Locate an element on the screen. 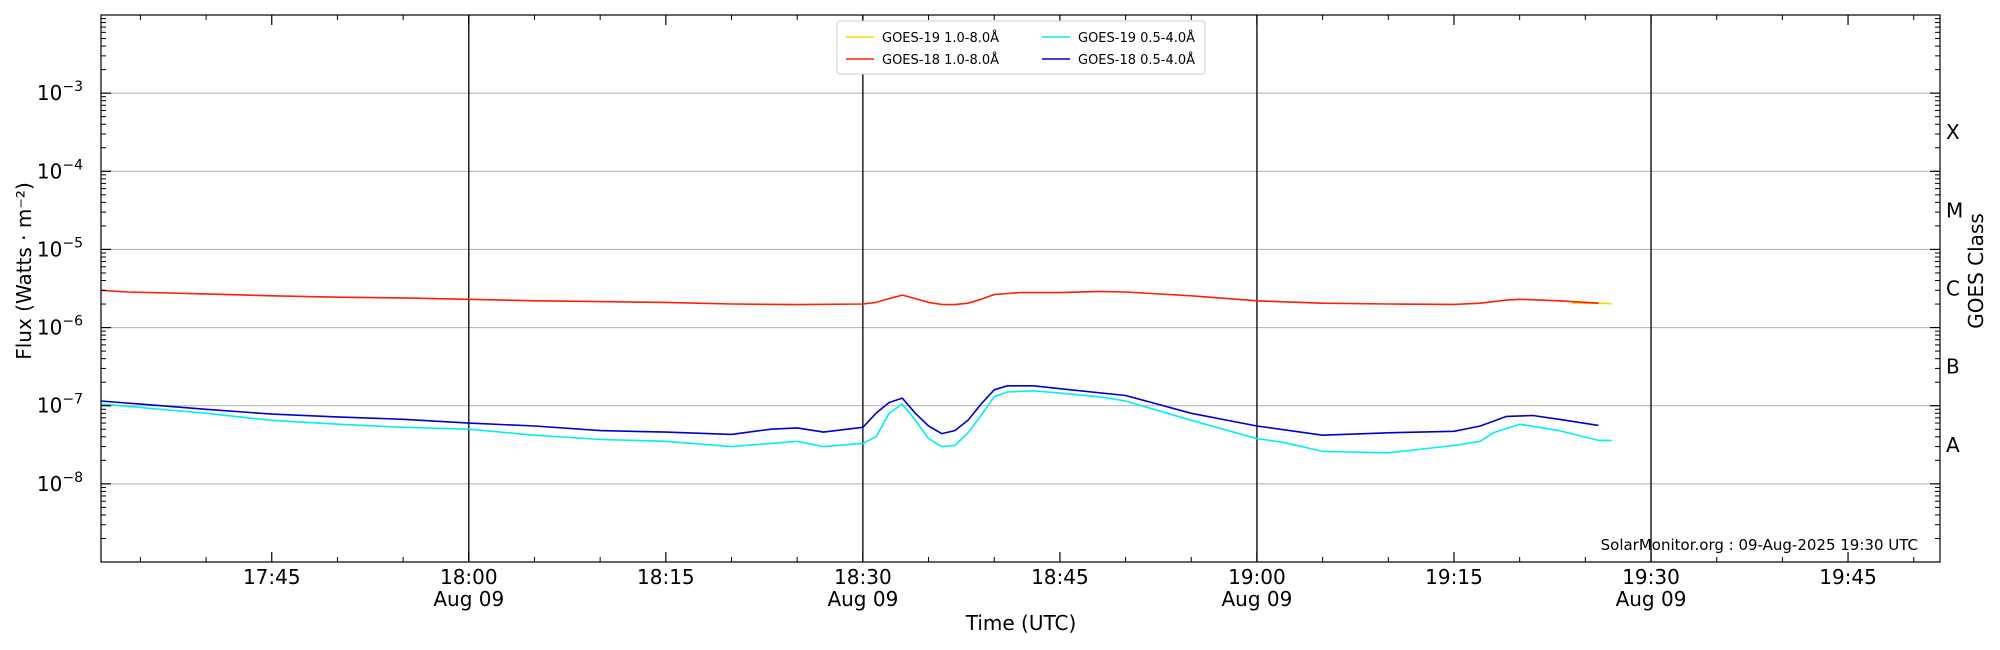  x-tick-label: 18:45 is located at coordinates (1060, 577).